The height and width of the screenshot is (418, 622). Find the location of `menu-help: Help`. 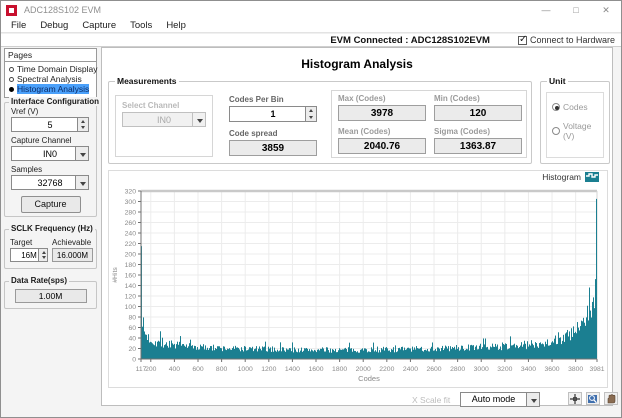

menu-help: Help is located at coordinates (176, 25).